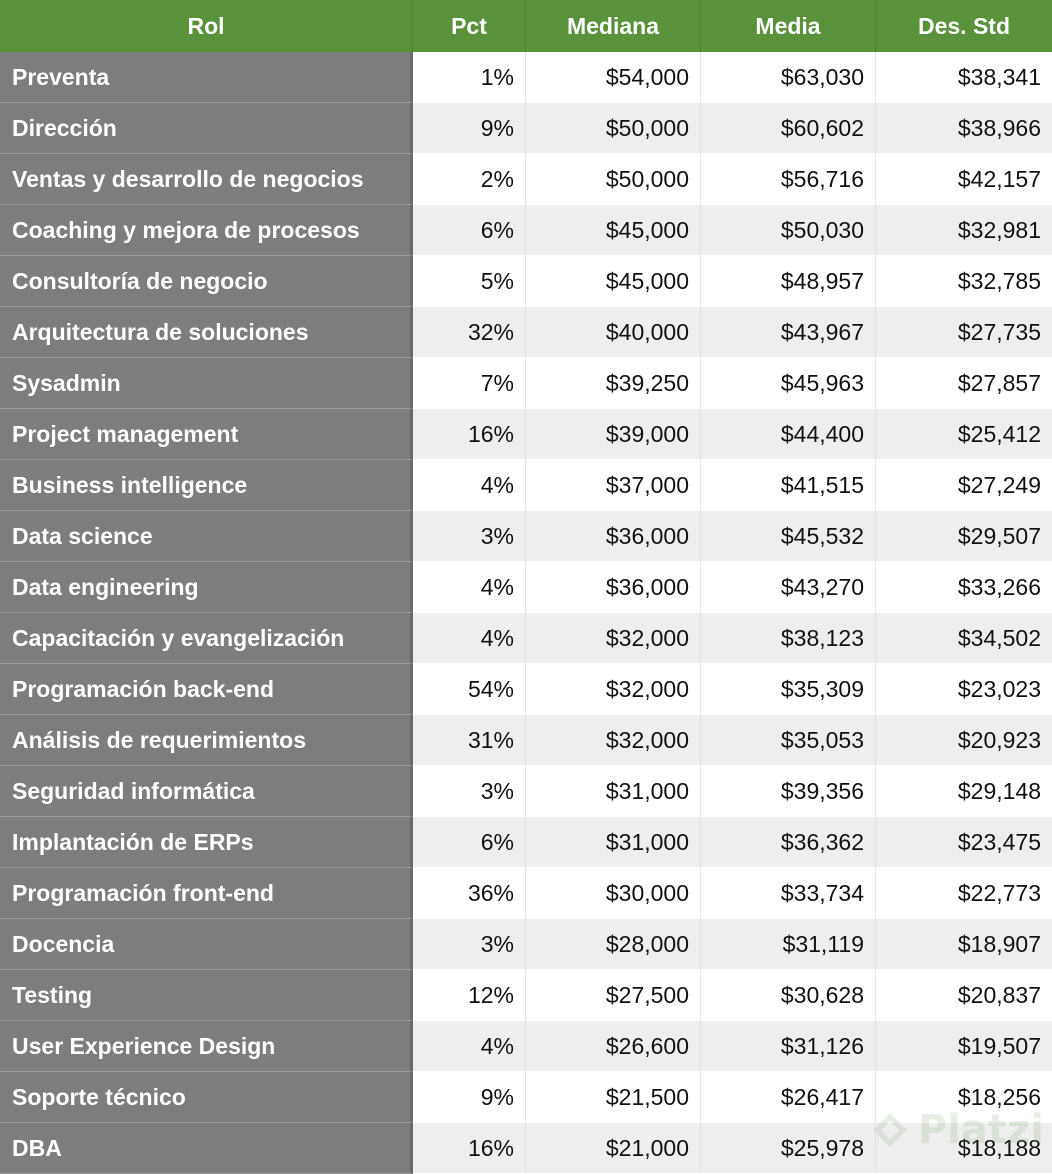  Describe the element at coordinates (964, 587) in the screenshot. I see `cell-des-std: $33,266` at that location.